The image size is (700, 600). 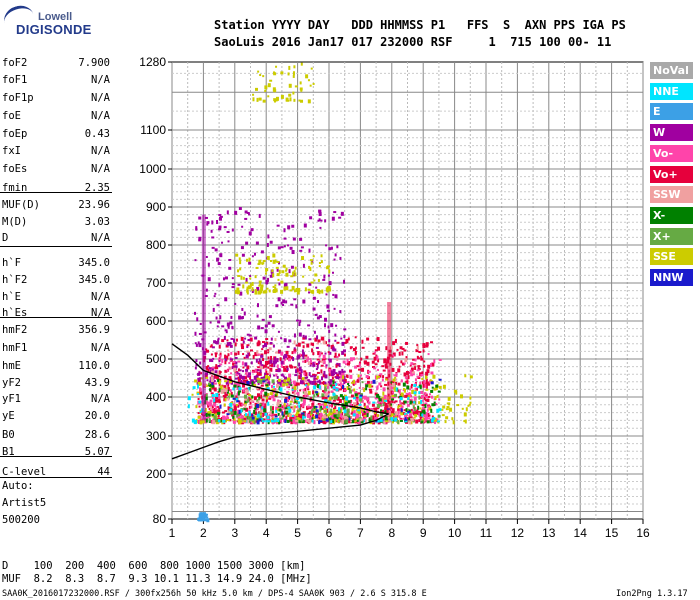 What do you see at coordinates (56, 417) in the screenshot?
I see `param-row: yE 20.0` at bounding box center [56, 417].